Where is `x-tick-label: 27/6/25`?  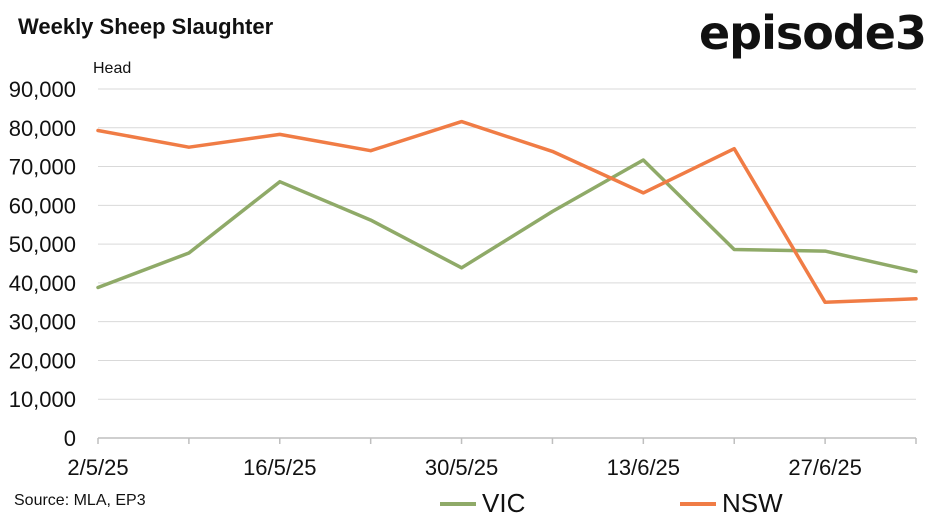
x-tick-label: 27/6/25 is located at coordinates (824, 467).